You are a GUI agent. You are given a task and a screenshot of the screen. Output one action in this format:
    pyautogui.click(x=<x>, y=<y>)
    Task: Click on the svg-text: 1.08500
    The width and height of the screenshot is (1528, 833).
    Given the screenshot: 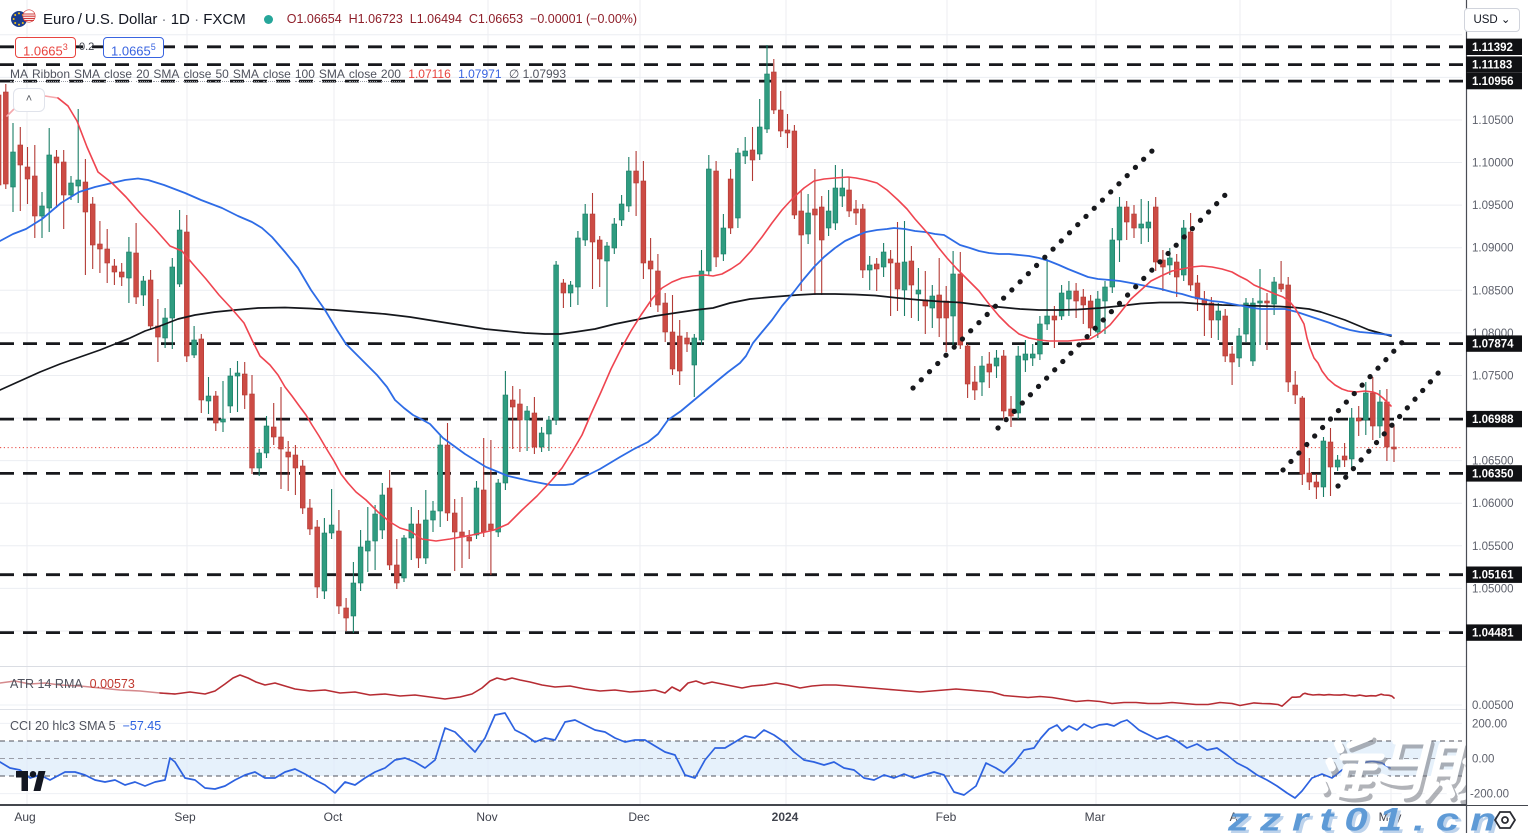 What is the action you would take?
    pyautogui.click(x=1493, y=291)
    